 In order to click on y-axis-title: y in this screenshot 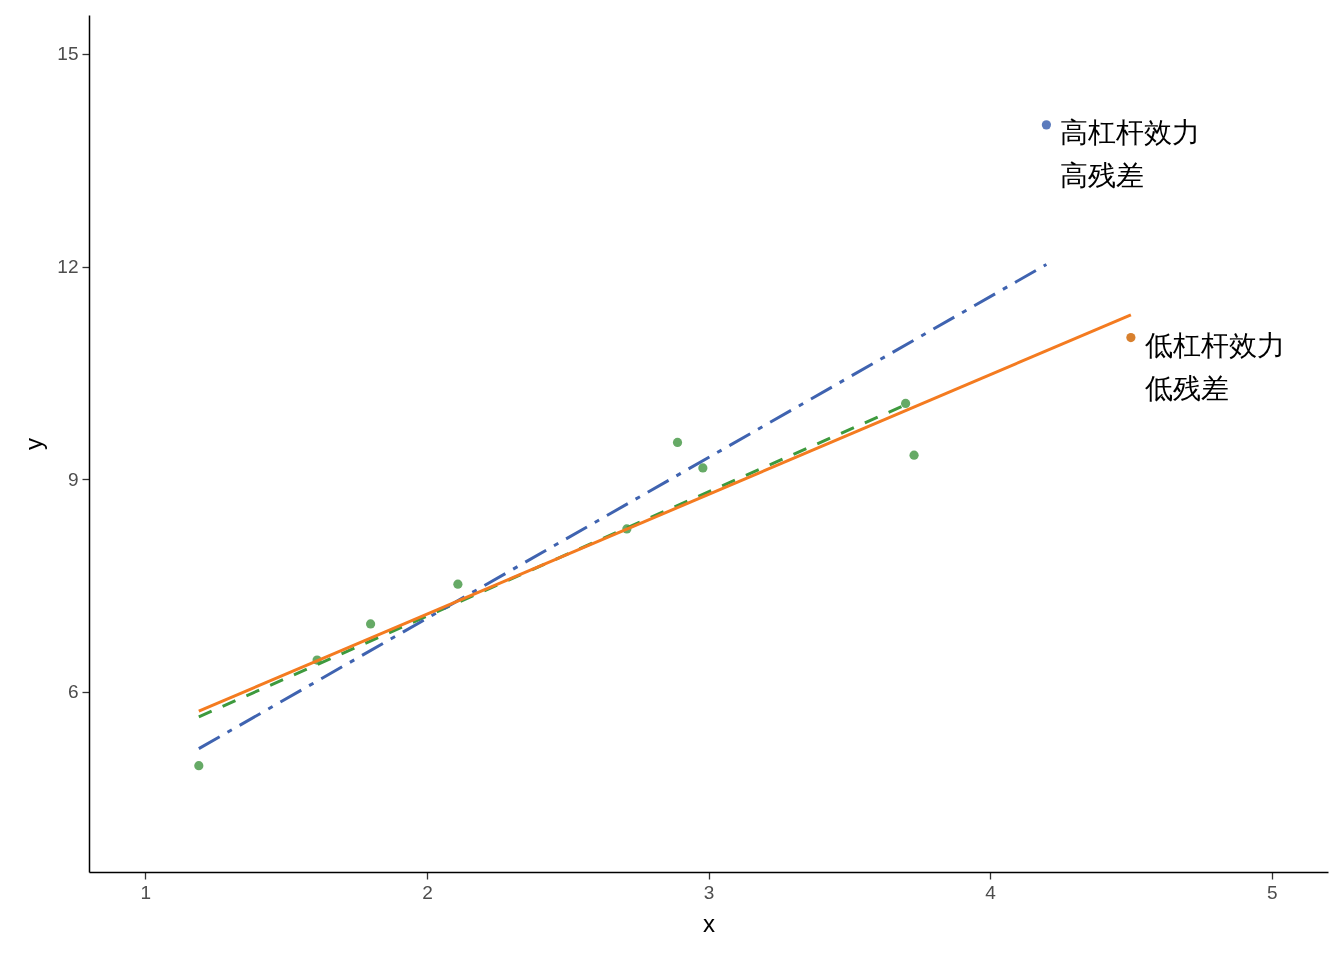, I will do `click(34, 444)`.